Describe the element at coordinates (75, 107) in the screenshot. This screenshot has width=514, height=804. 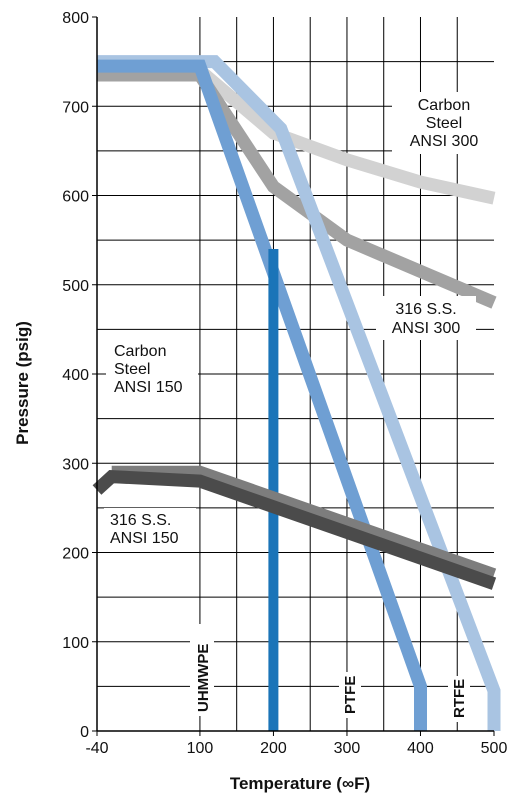
I see `y-tick-label: 700` at that location.